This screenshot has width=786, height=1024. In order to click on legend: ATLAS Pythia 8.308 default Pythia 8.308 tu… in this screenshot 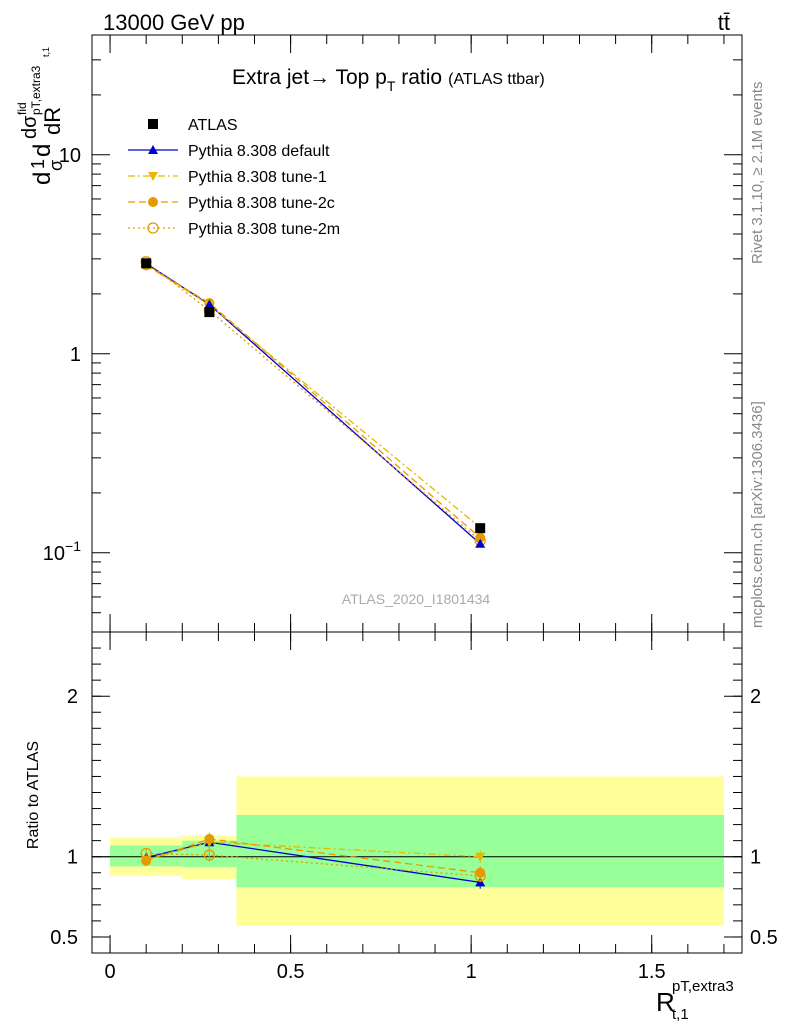, I will do `click(234, 177)`.